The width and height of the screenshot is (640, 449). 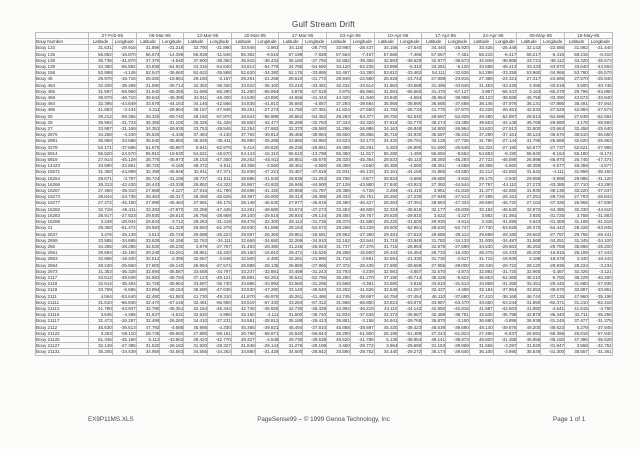 I want to click on coordinate-cell: 35.896, so click(x=576, y=246).